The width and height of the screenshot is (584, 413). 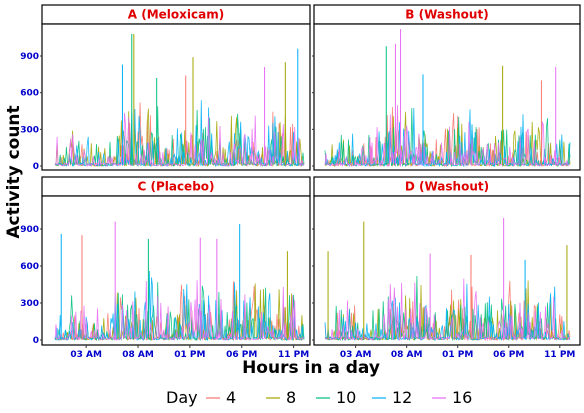 What do you see at coordinates (291, 397) in the screenshot?
I see `legend-label-8: 8` at bounding box center [291, 397].